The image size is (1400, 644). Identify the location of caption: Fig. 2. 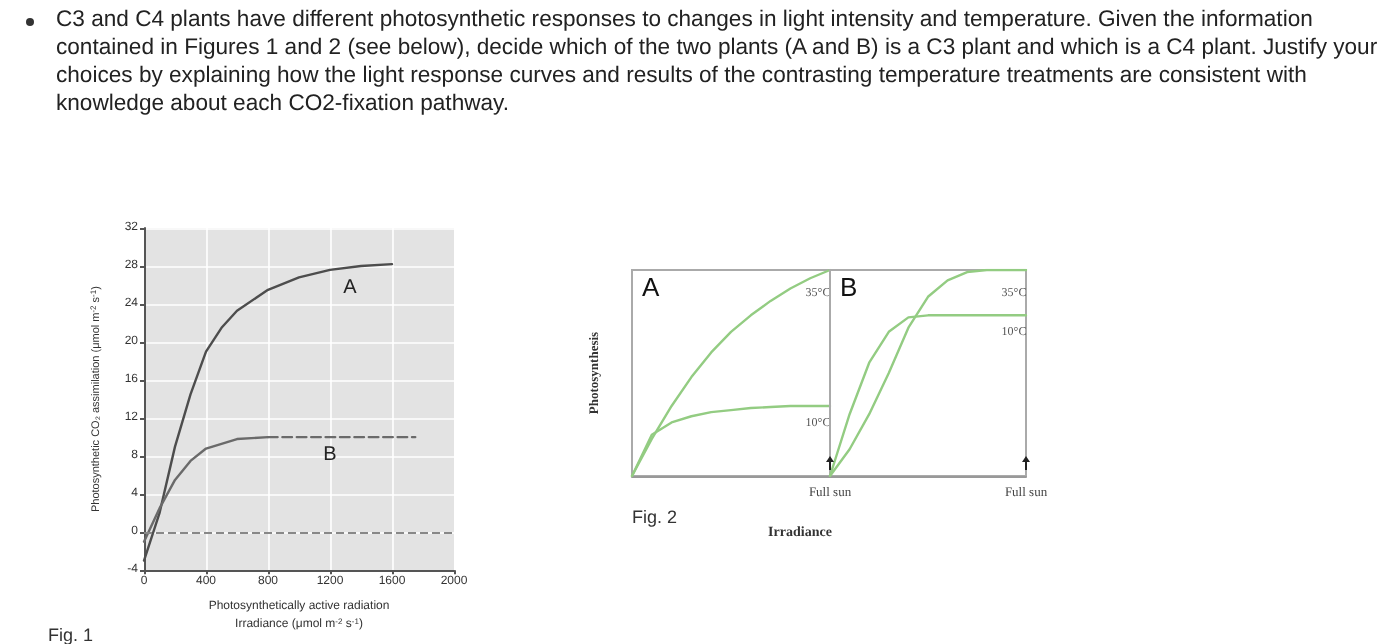
(655, 517).